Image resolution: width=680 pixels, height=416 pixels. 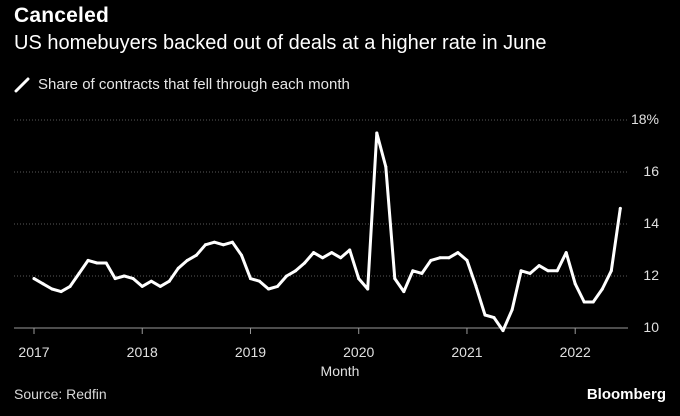 I want to click on x-tick-label: 2020, so click(x=358, y=352).